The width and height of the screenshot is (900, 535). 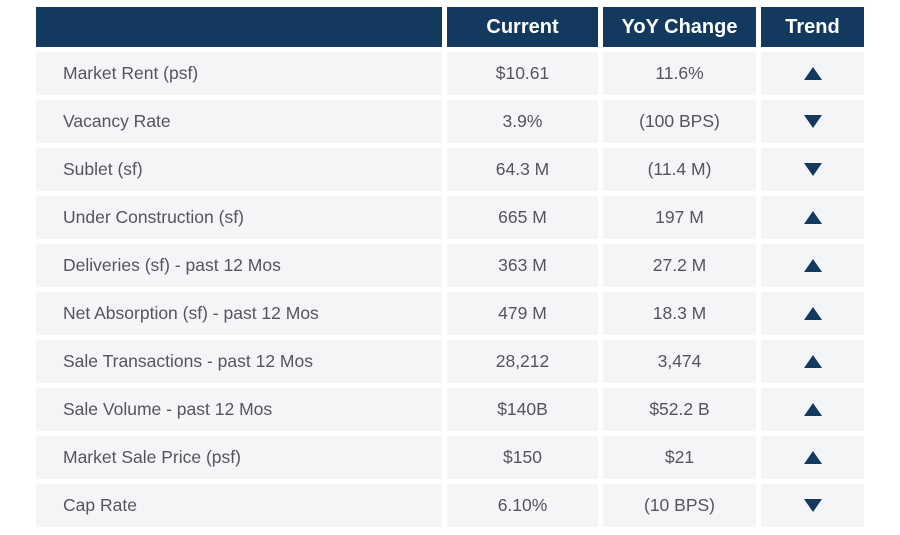 I want to click on current-value: 665 M, so click(x=522, y=217).